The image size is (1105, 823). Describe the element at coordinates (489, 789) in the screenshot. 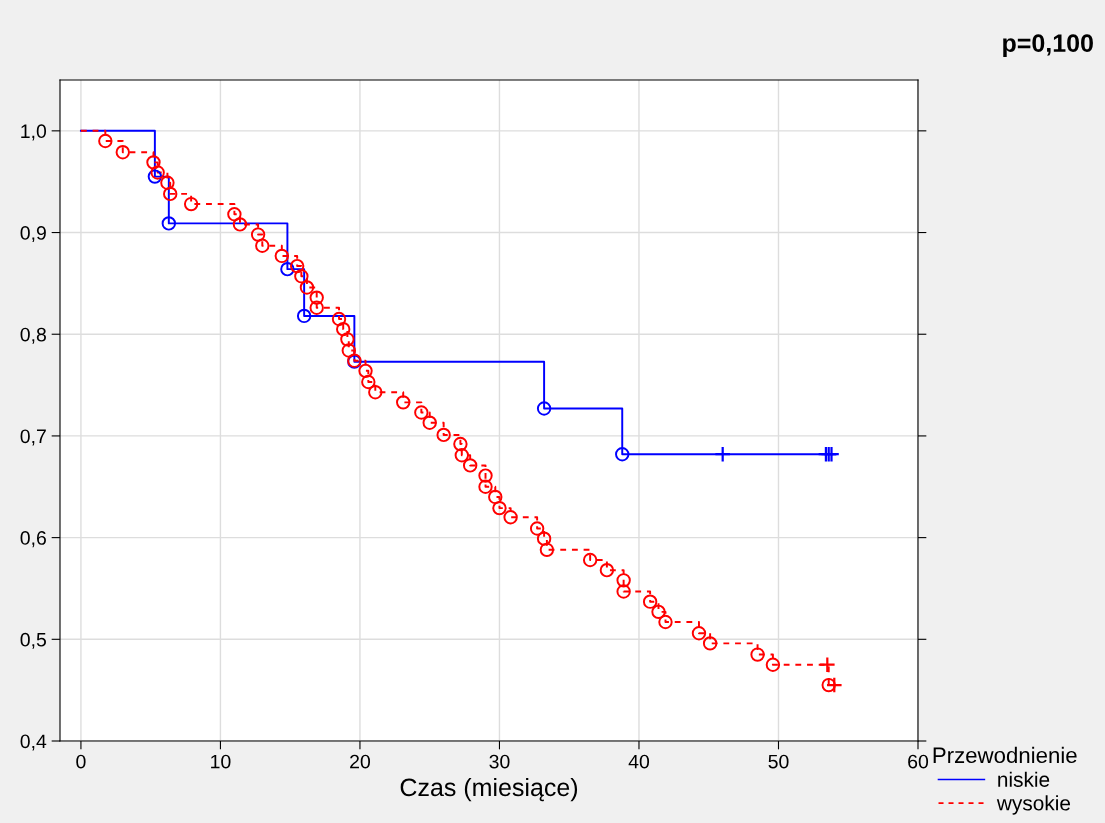

I see `x-axis-title: Czas (miesiące)` at that location.